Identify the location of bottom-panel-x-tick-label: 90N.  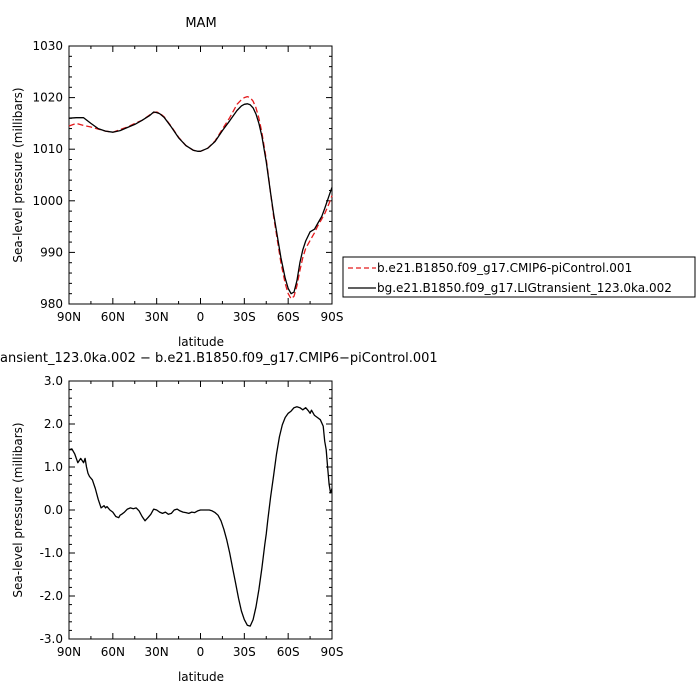
(69, 652).